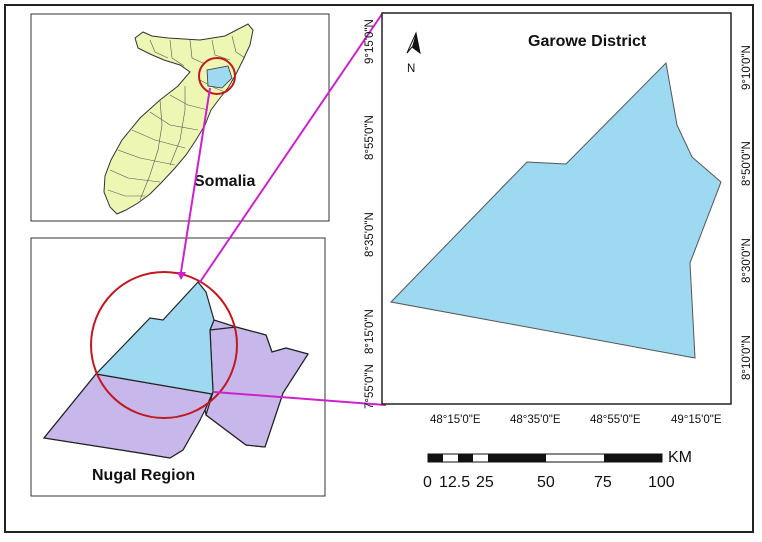 Image resolution: width=762 pixels, height=542 pixels. I want to click on latitude-tick-label-left: 7°55'0"N, so click(370, 386).